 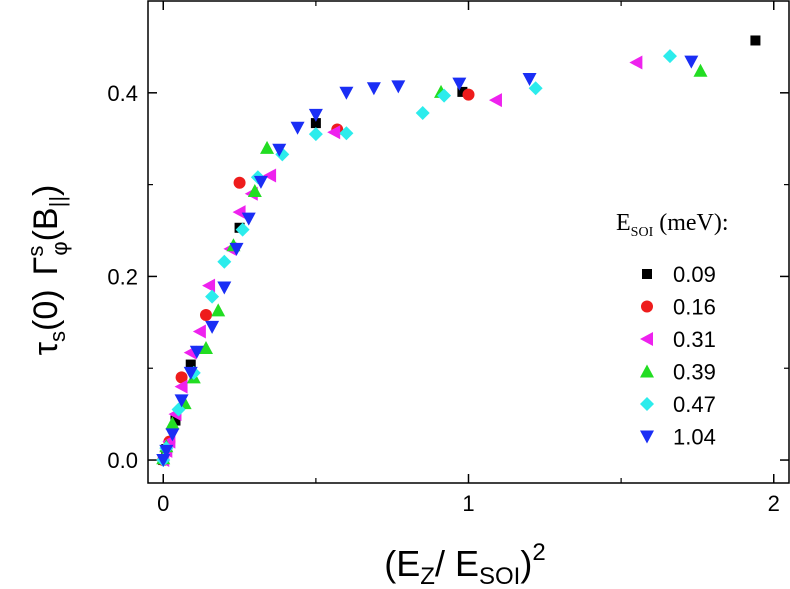 I want to click on x-axis-label: (EZ/ ESOI)2, so click(x=464, y=564).